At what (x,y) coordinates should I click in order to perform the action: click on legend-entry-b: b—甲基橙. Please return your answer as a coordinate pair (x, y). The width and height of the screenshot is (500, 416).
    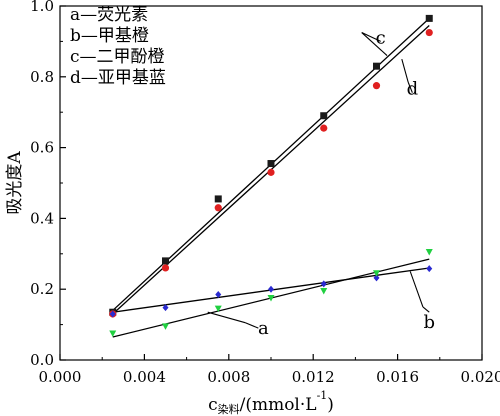
    Looking at the image, I should click on (109, 36).